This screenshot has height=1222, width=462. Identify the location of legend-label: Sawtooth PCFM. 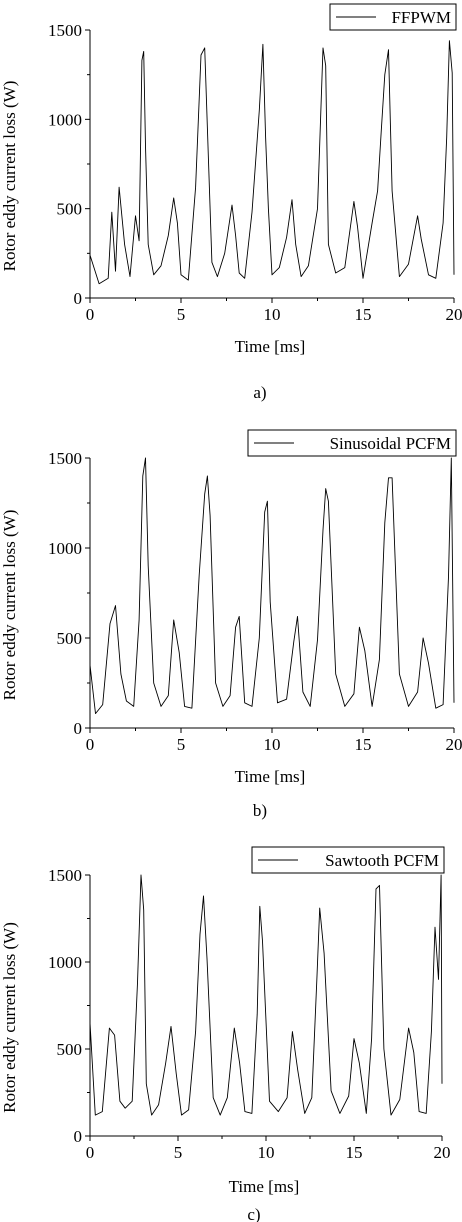
(382, 860).